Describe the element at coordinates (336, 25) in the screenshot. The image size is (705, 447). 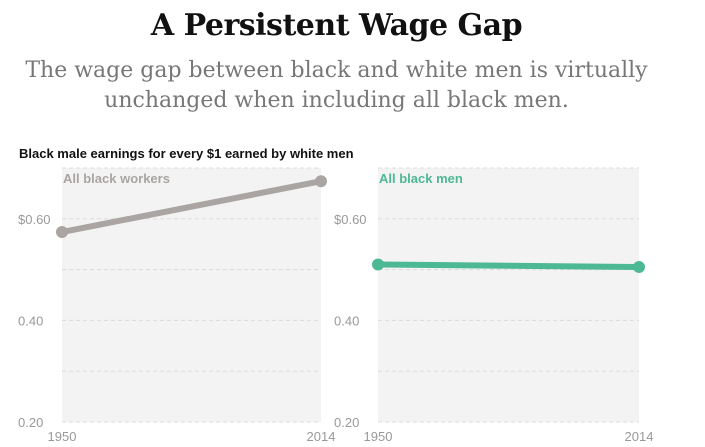
I see `page-title: A Persistent Wage Gap` at that location.